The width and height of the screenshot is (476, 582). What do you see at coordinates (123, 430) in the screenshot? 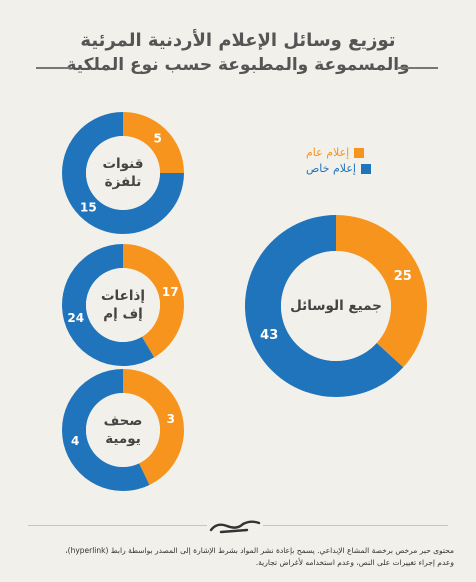
I see `donut-2-hole` at bounding box center [123, 430].